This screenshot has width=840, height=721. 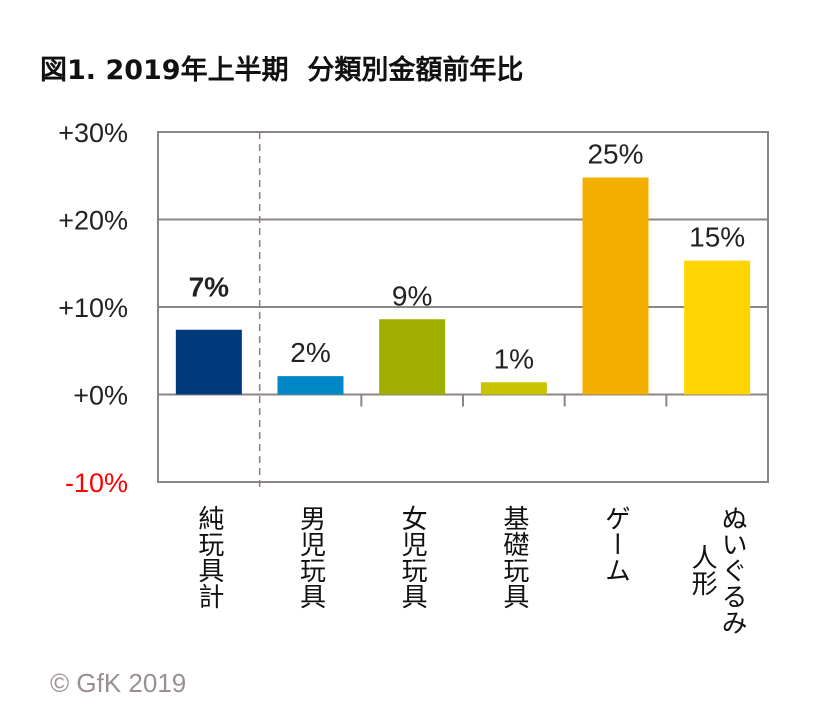 What do you see at coordinates (513, 557) in the screenshot?
I see `category-label: 基礎玩具` at bounding box center [513, 557].